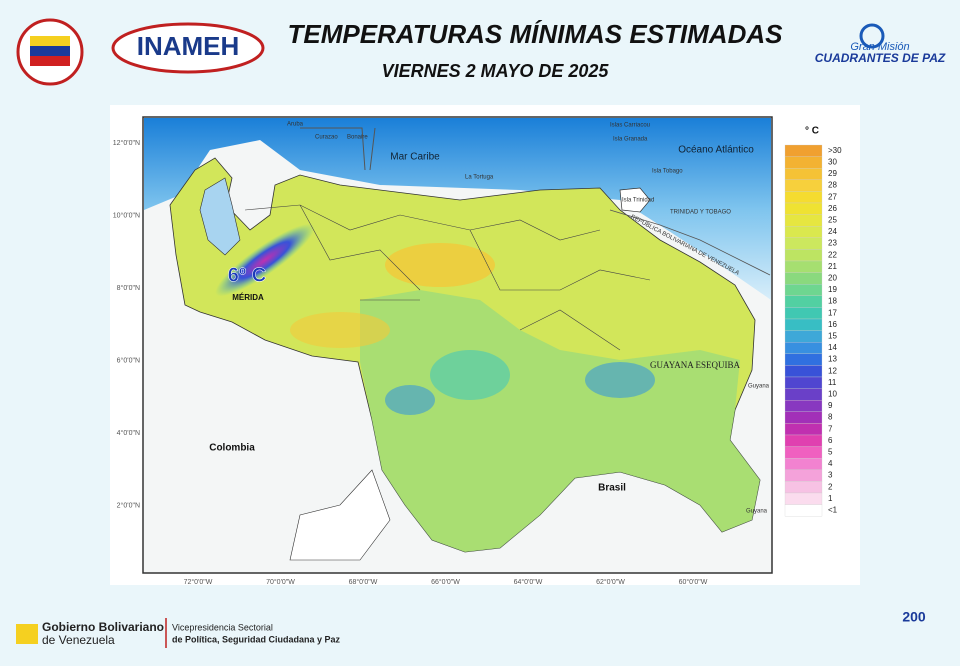  I want to click on subtitle: VIERNES 2 MAYO DE 2025, so click(496, 71).